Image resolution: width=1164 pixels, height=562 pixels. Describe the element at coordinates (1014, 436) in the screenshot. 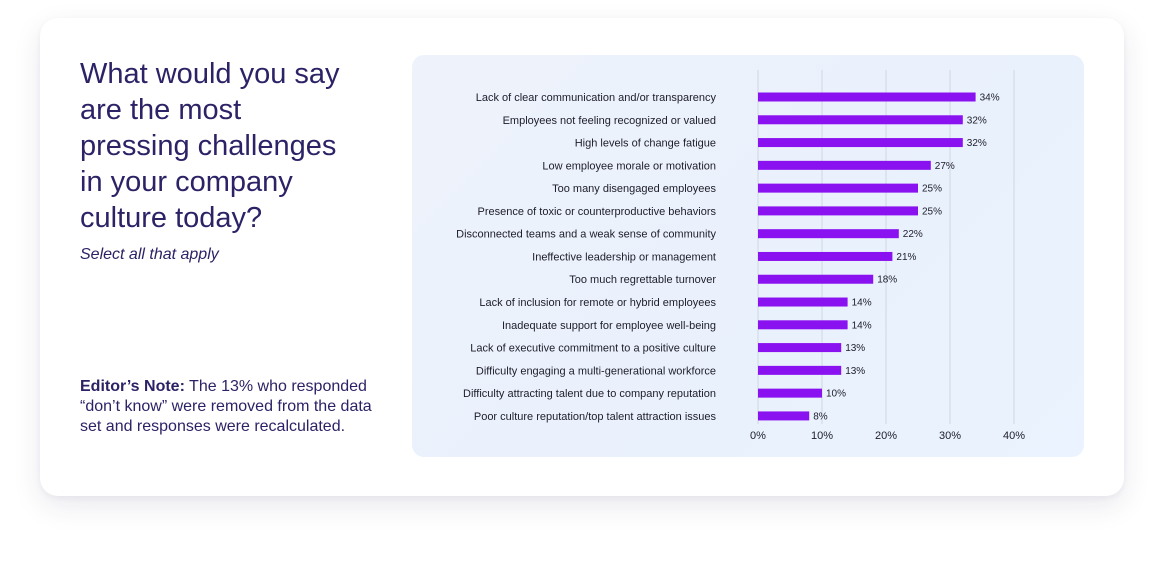

I see `x-tick-label: 40%` at that location.